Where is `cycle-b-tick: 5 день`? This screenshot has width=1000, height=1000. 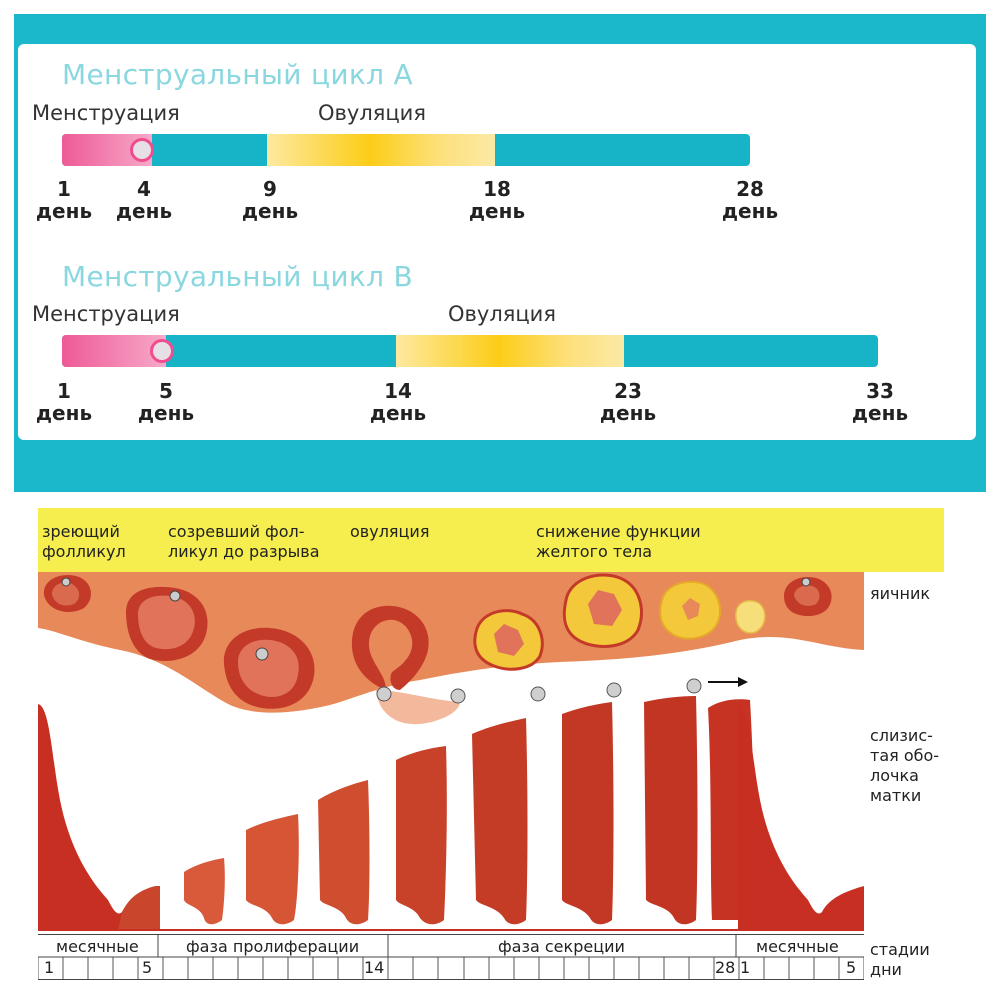
cycle-b-tick: 5 день is located at coordinates (166, 402).